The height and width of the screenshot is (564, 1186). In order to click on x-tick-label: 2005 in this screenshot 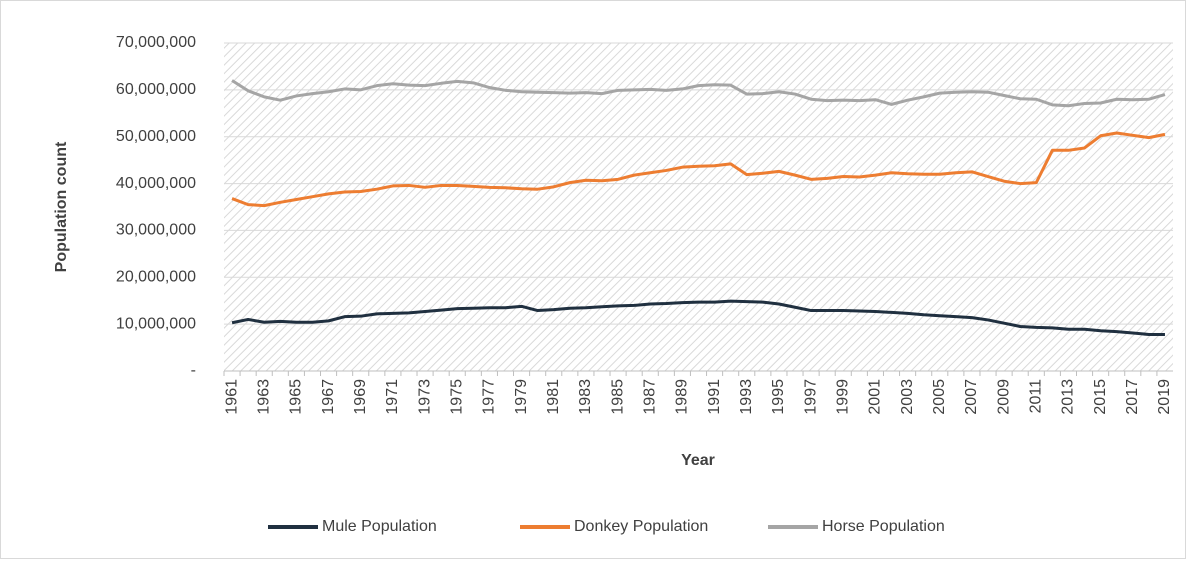, I will do `click(939, 397)`.